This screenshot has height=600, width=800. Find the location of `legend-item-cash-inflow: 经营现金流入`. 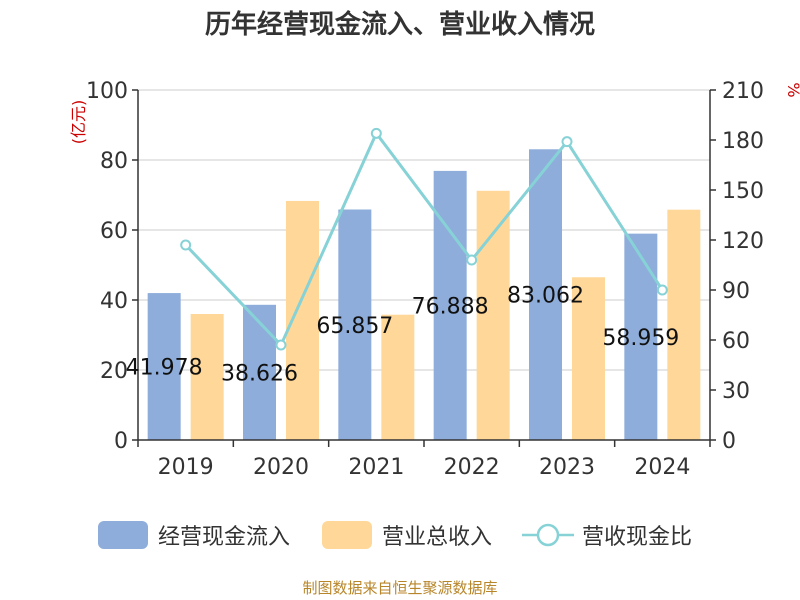

legend-item-cash-inflow: 经营现金流入 is located at coordinates (194, 535).